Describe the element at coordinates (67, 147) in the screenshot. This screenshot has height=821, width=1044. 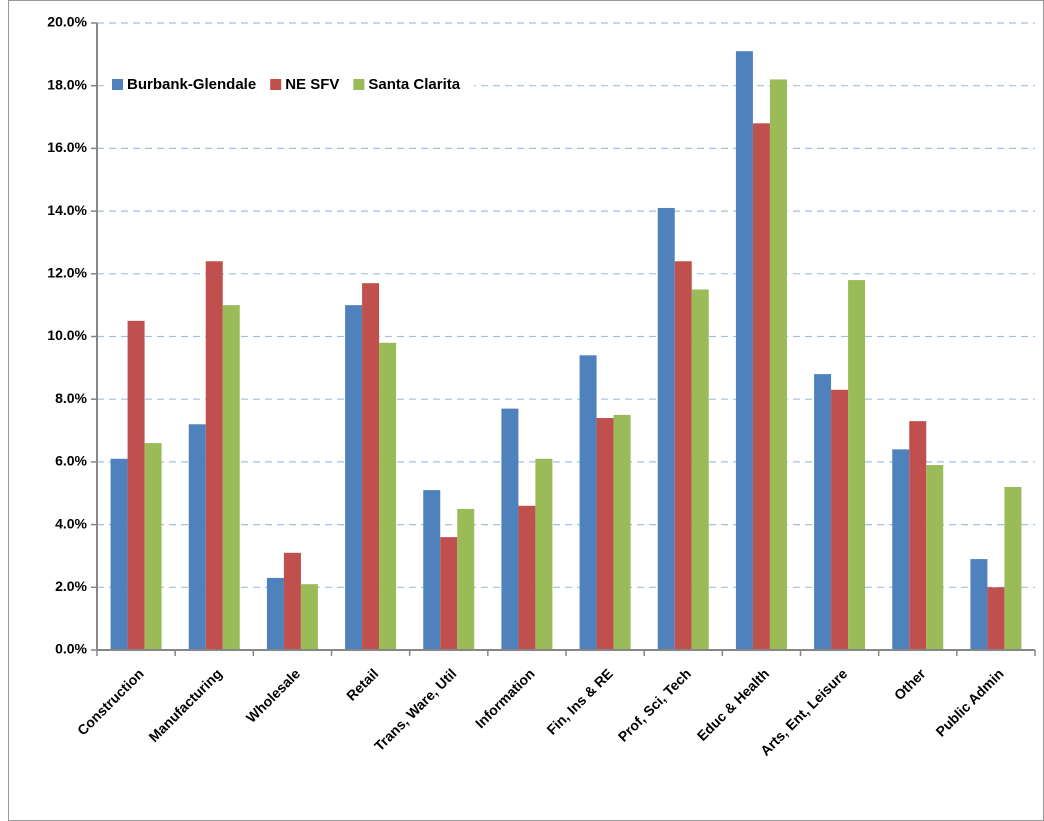
I see `y-tick-label: 16.0%` at that location.